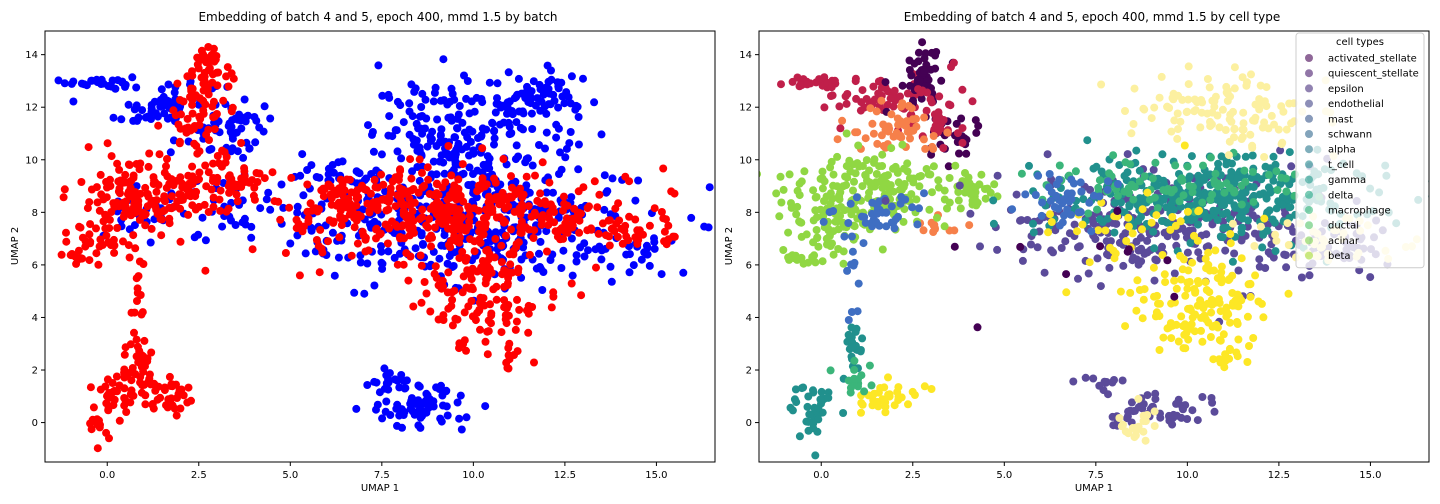 The height and width of the screenshot is (504, 1440). I want to click on x-tick-label: 10.0, so click(1187, 475).